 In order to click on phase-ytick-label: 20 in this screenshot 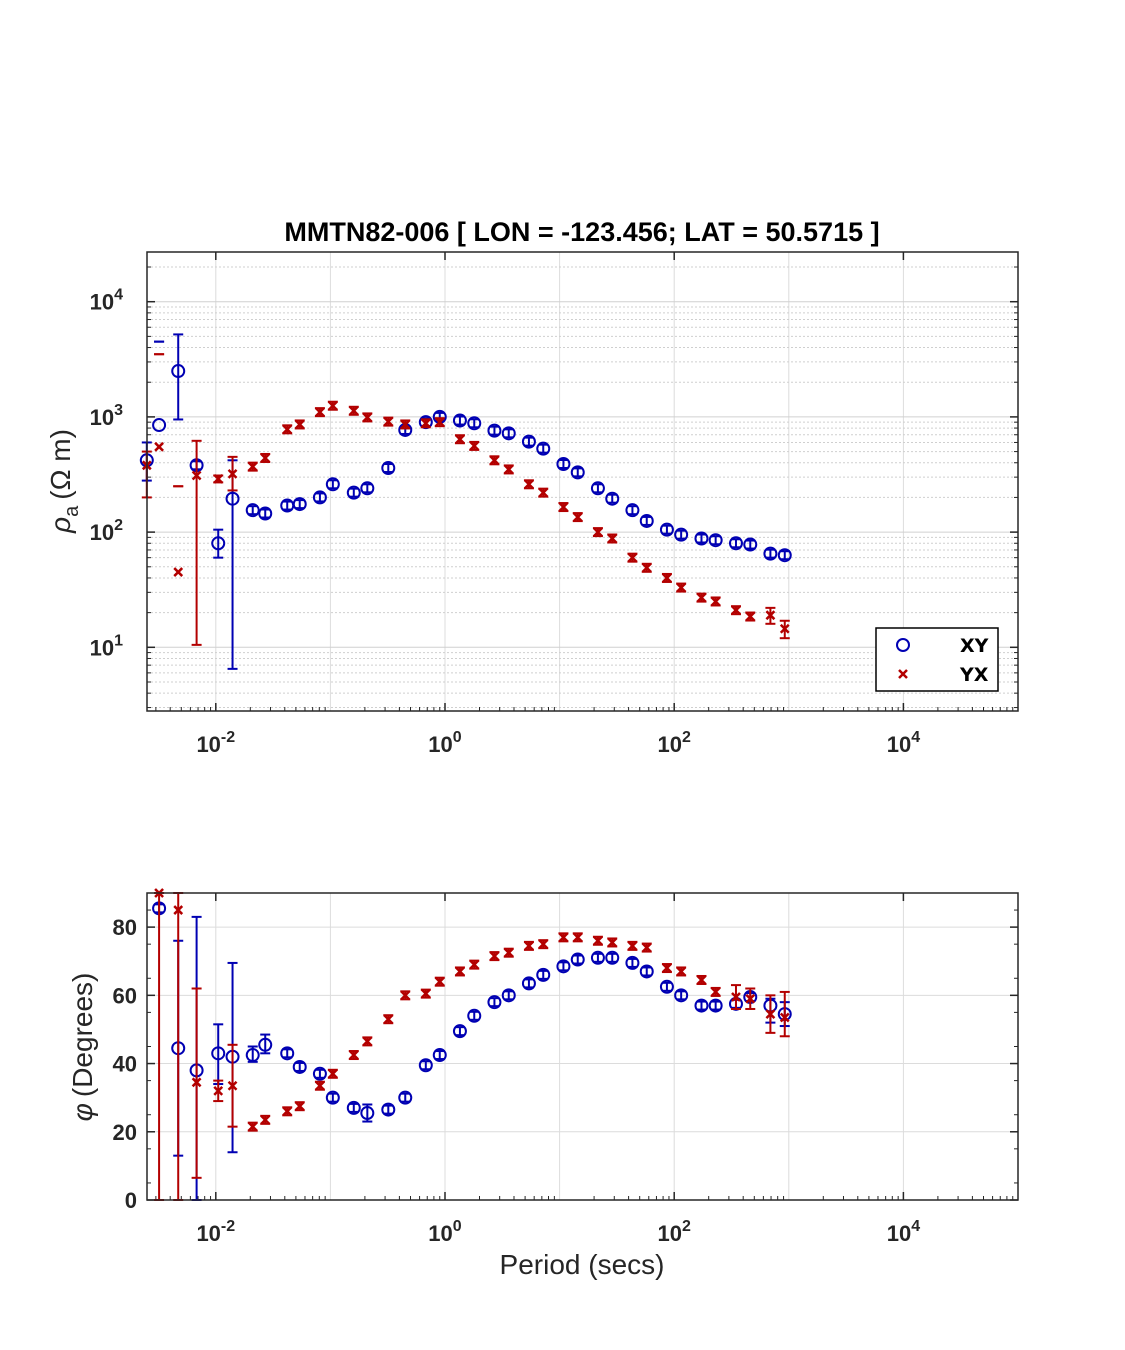, I will do `click(125, 1132)`.